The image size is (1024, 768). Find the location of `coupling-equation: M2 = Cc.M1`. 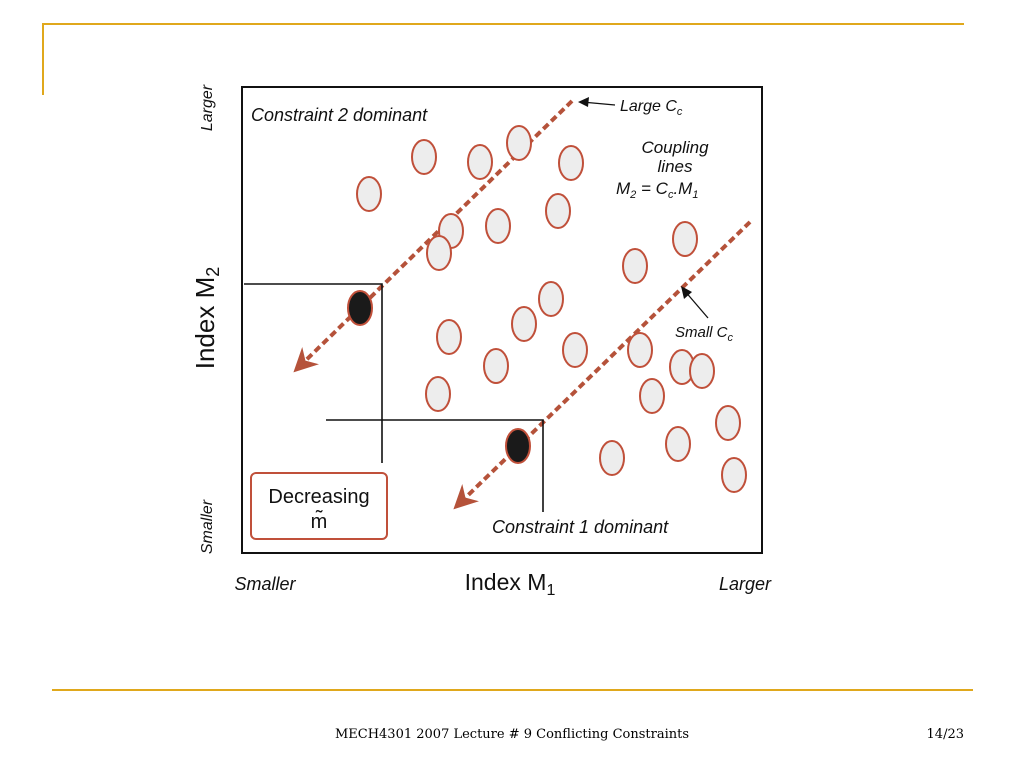

coupling-equation: M2 = Cc.M1 is located at coordinates (657, 190).